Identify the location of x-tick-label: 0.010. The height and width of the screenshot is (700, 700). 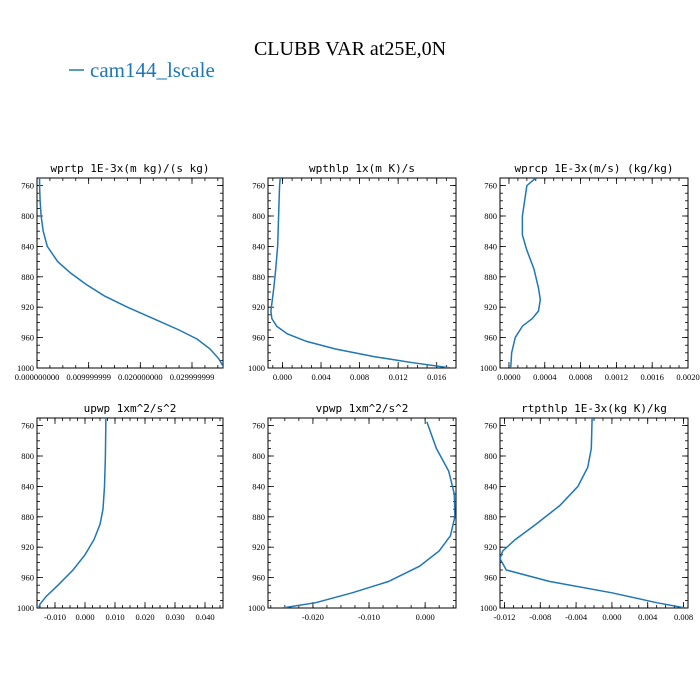
(114, 617).